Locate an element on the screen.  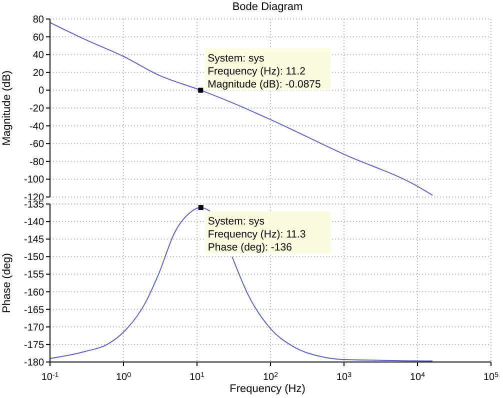
y-tick-label: -20 is located at coordinates (37, 109).